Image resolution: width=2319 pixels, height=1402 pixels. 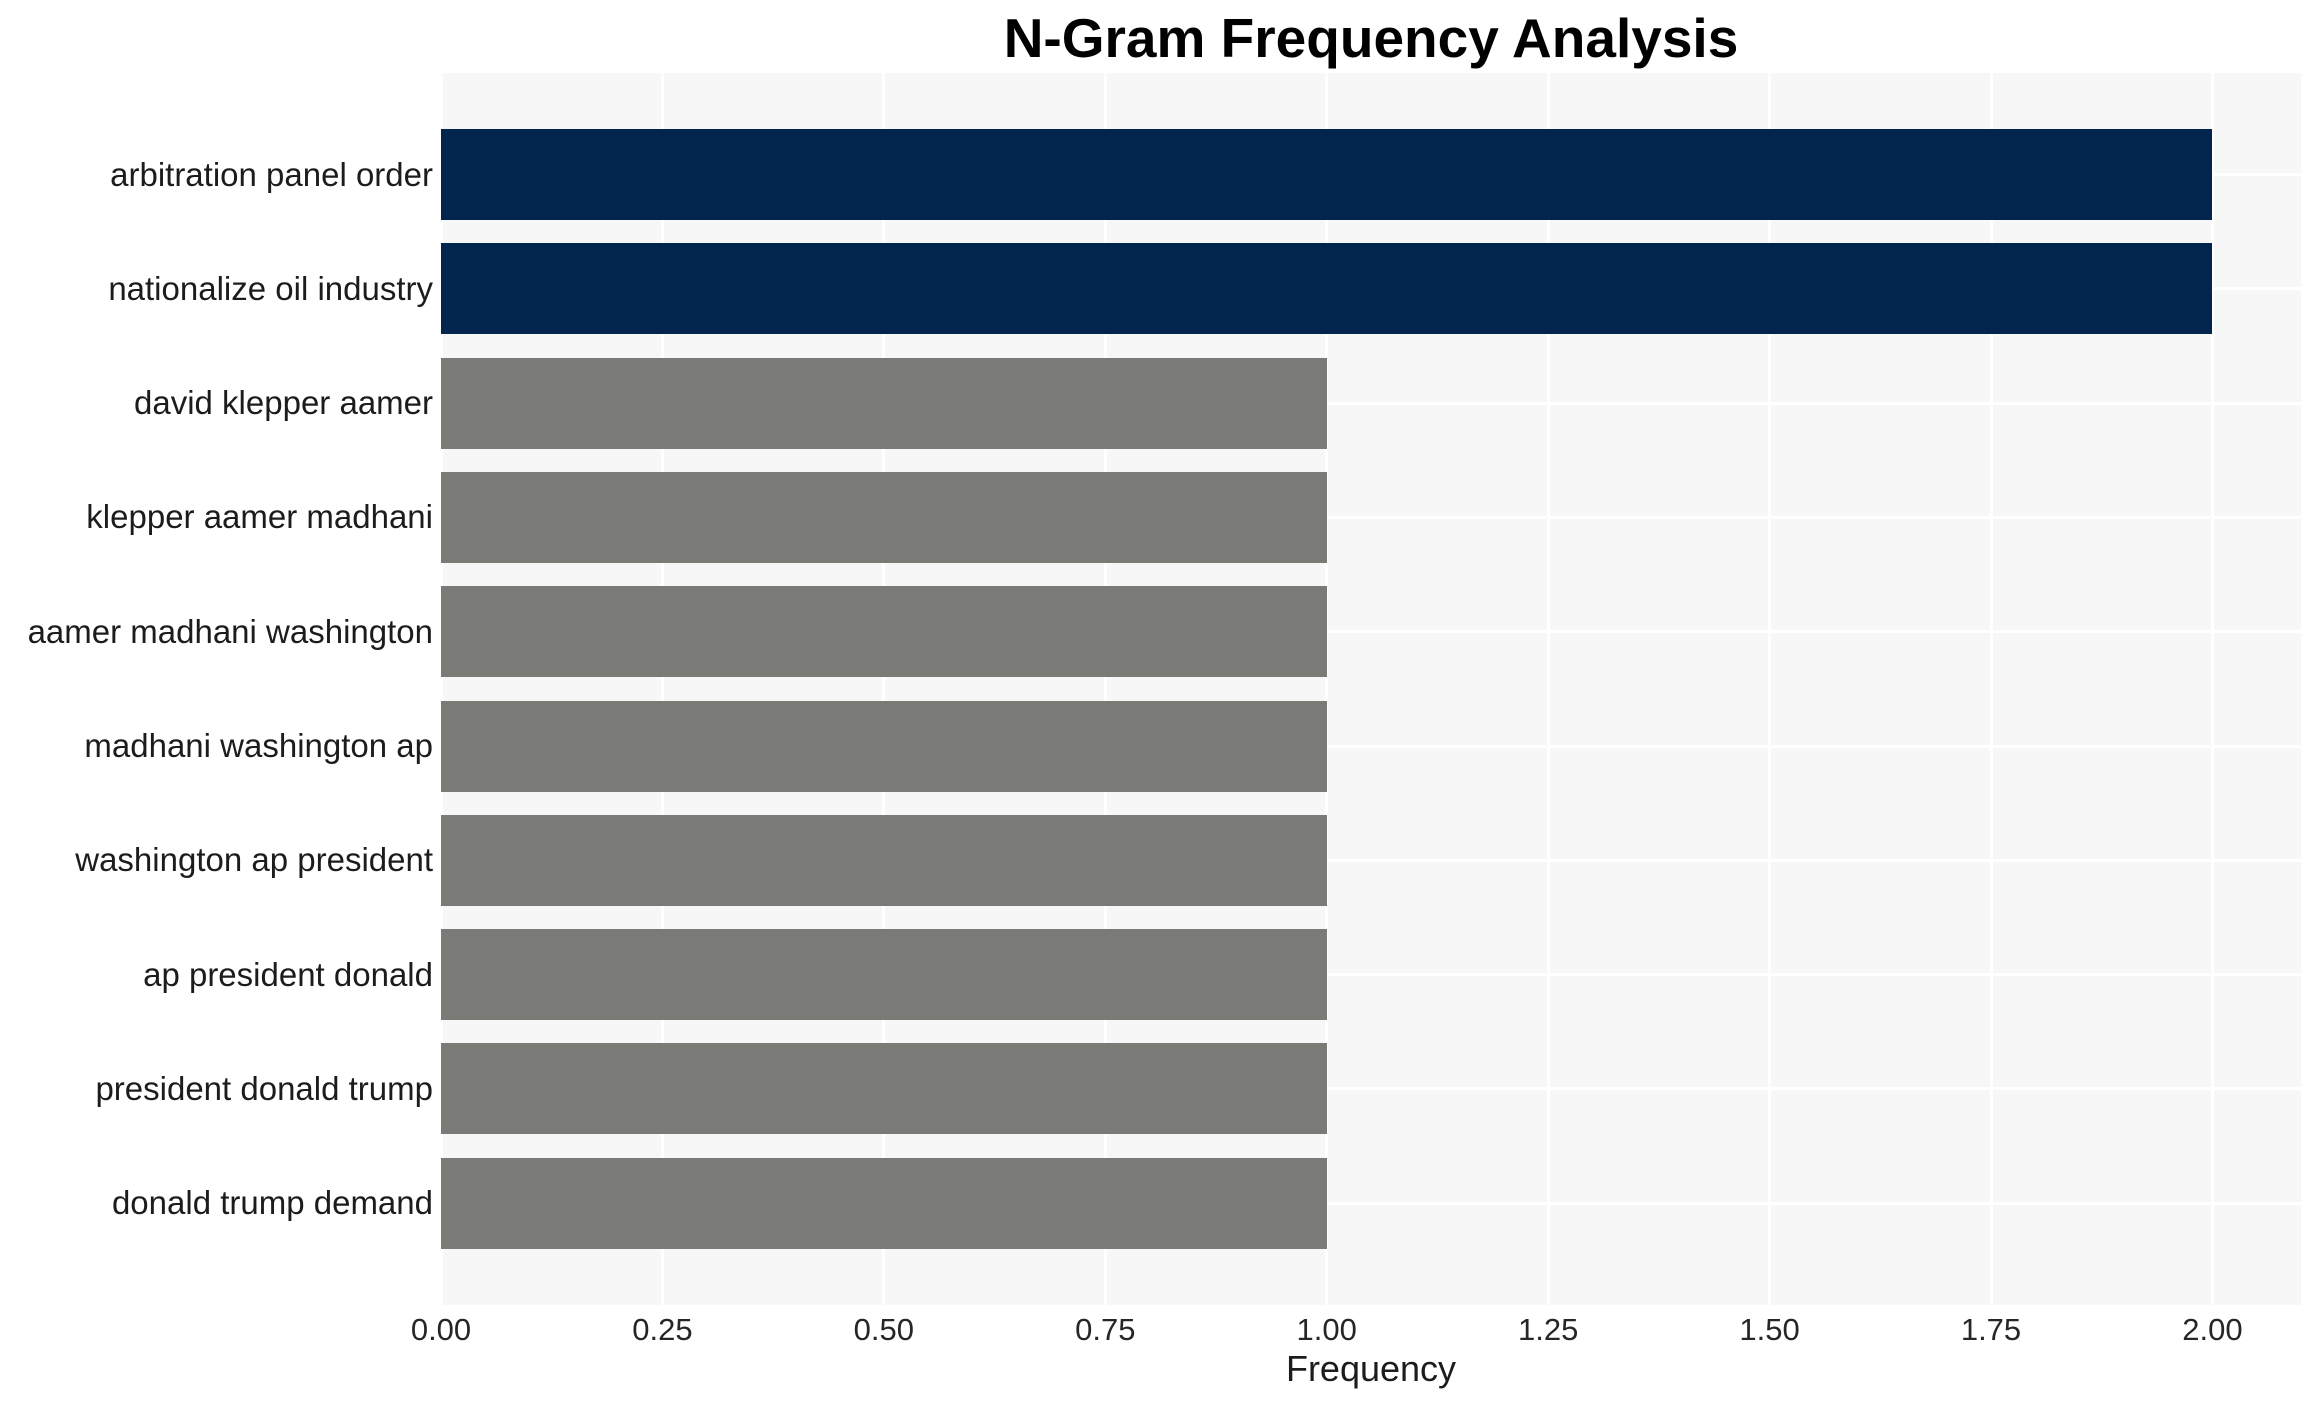 I want to click on x-tick-label: 0.50, so click(x=884, y=1329).